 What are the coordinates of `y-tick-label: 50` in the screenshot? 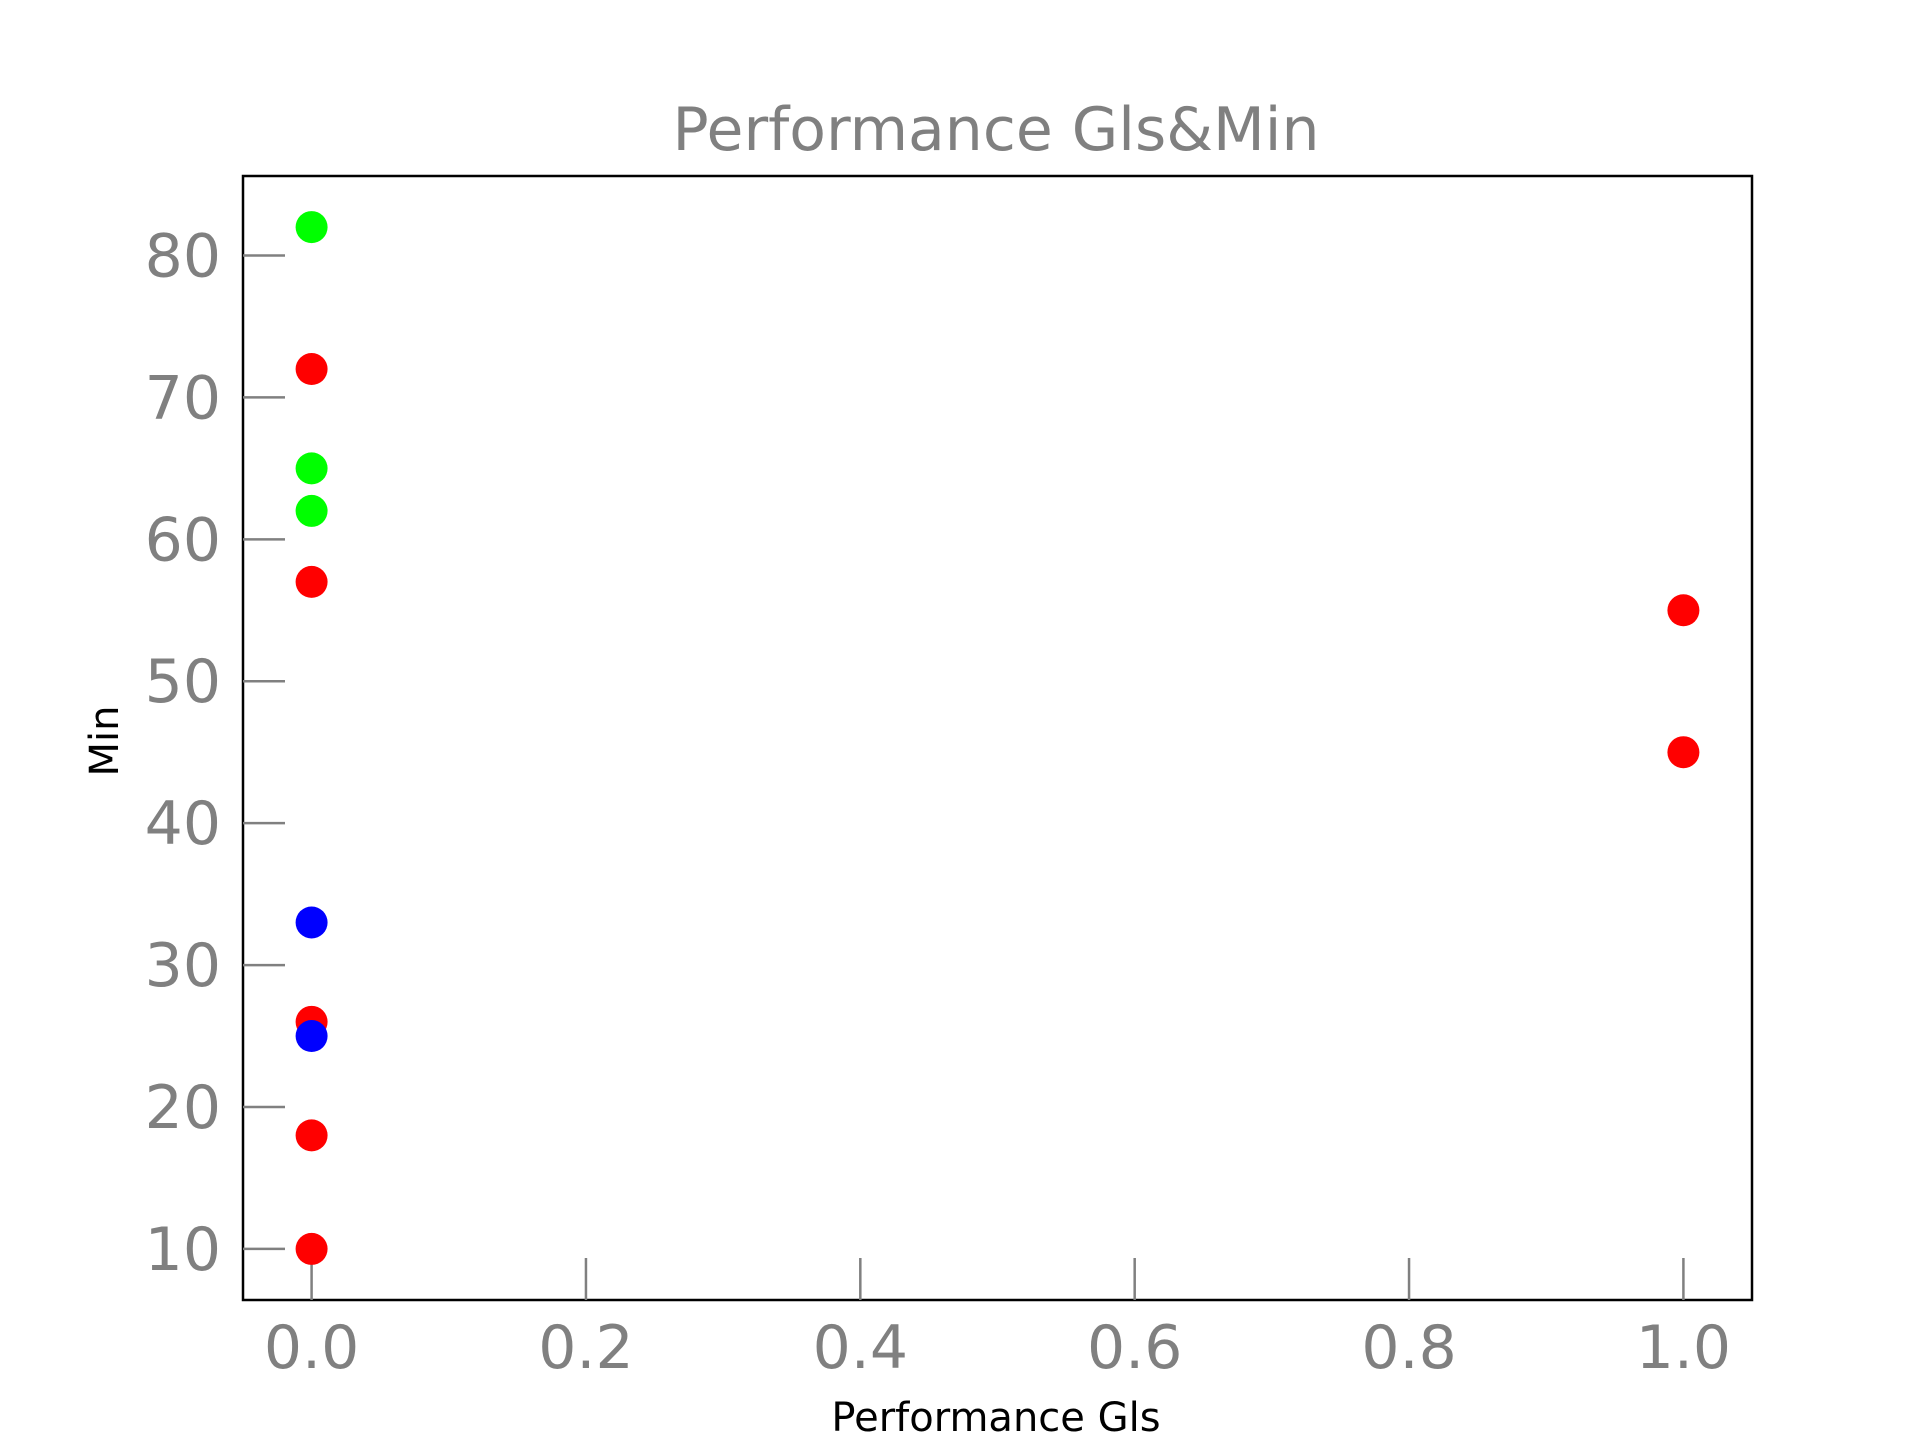 It's located at (183, 682).